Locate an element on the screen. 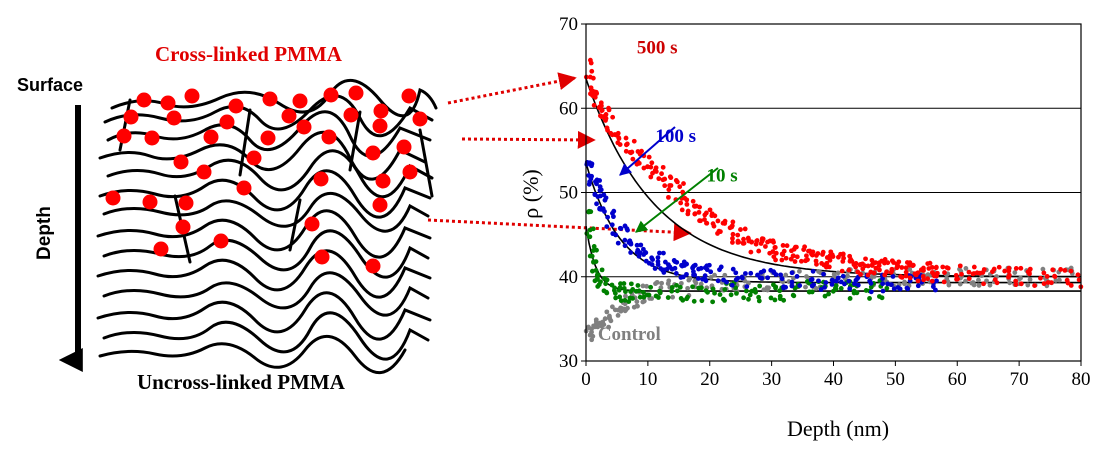 This screenshot has width=1098, height=449. x-tick-label: 30 is located at coordinates (771, 379).